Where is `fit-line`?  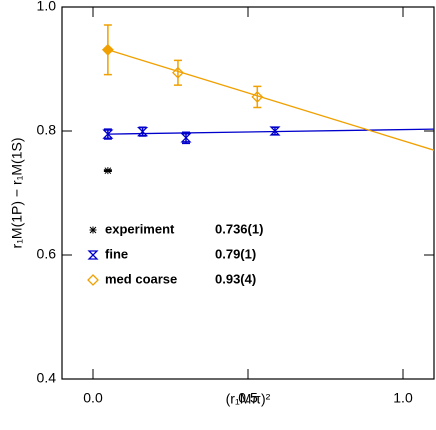 fit-line is located at coordinates (270, 131).